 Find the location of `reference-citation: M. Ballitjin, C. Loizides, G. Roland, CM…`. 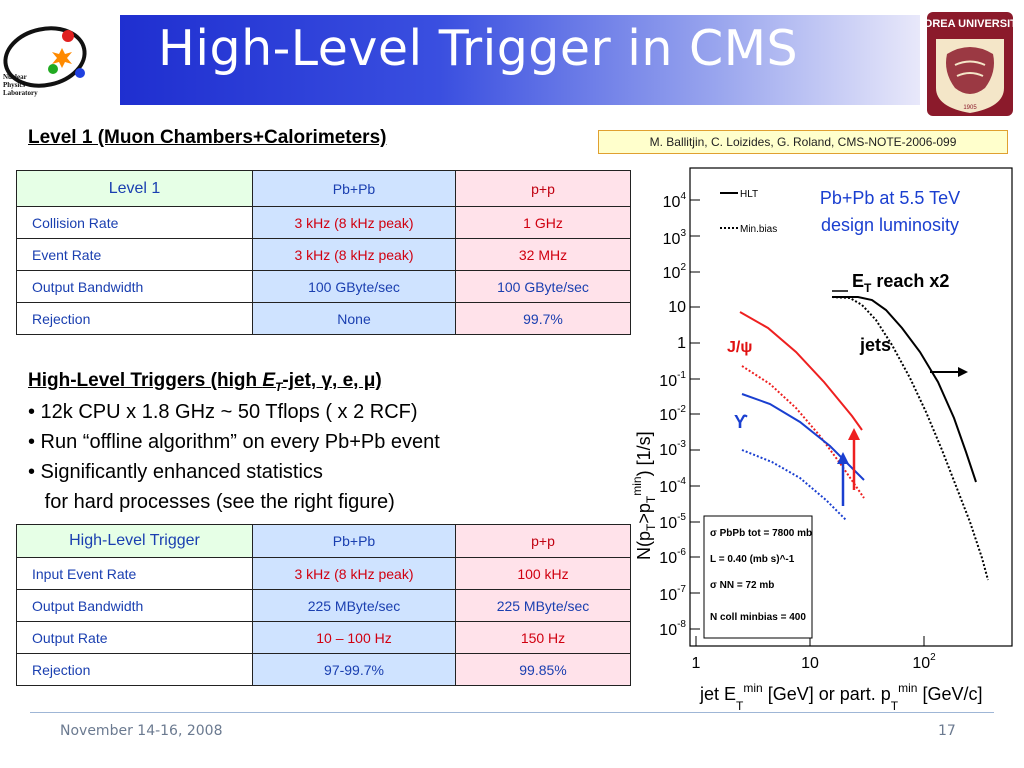

reference-citation: M. Ballitjin, C. Loizides, G. Roland, CM… is located at coordinates (803, 142).